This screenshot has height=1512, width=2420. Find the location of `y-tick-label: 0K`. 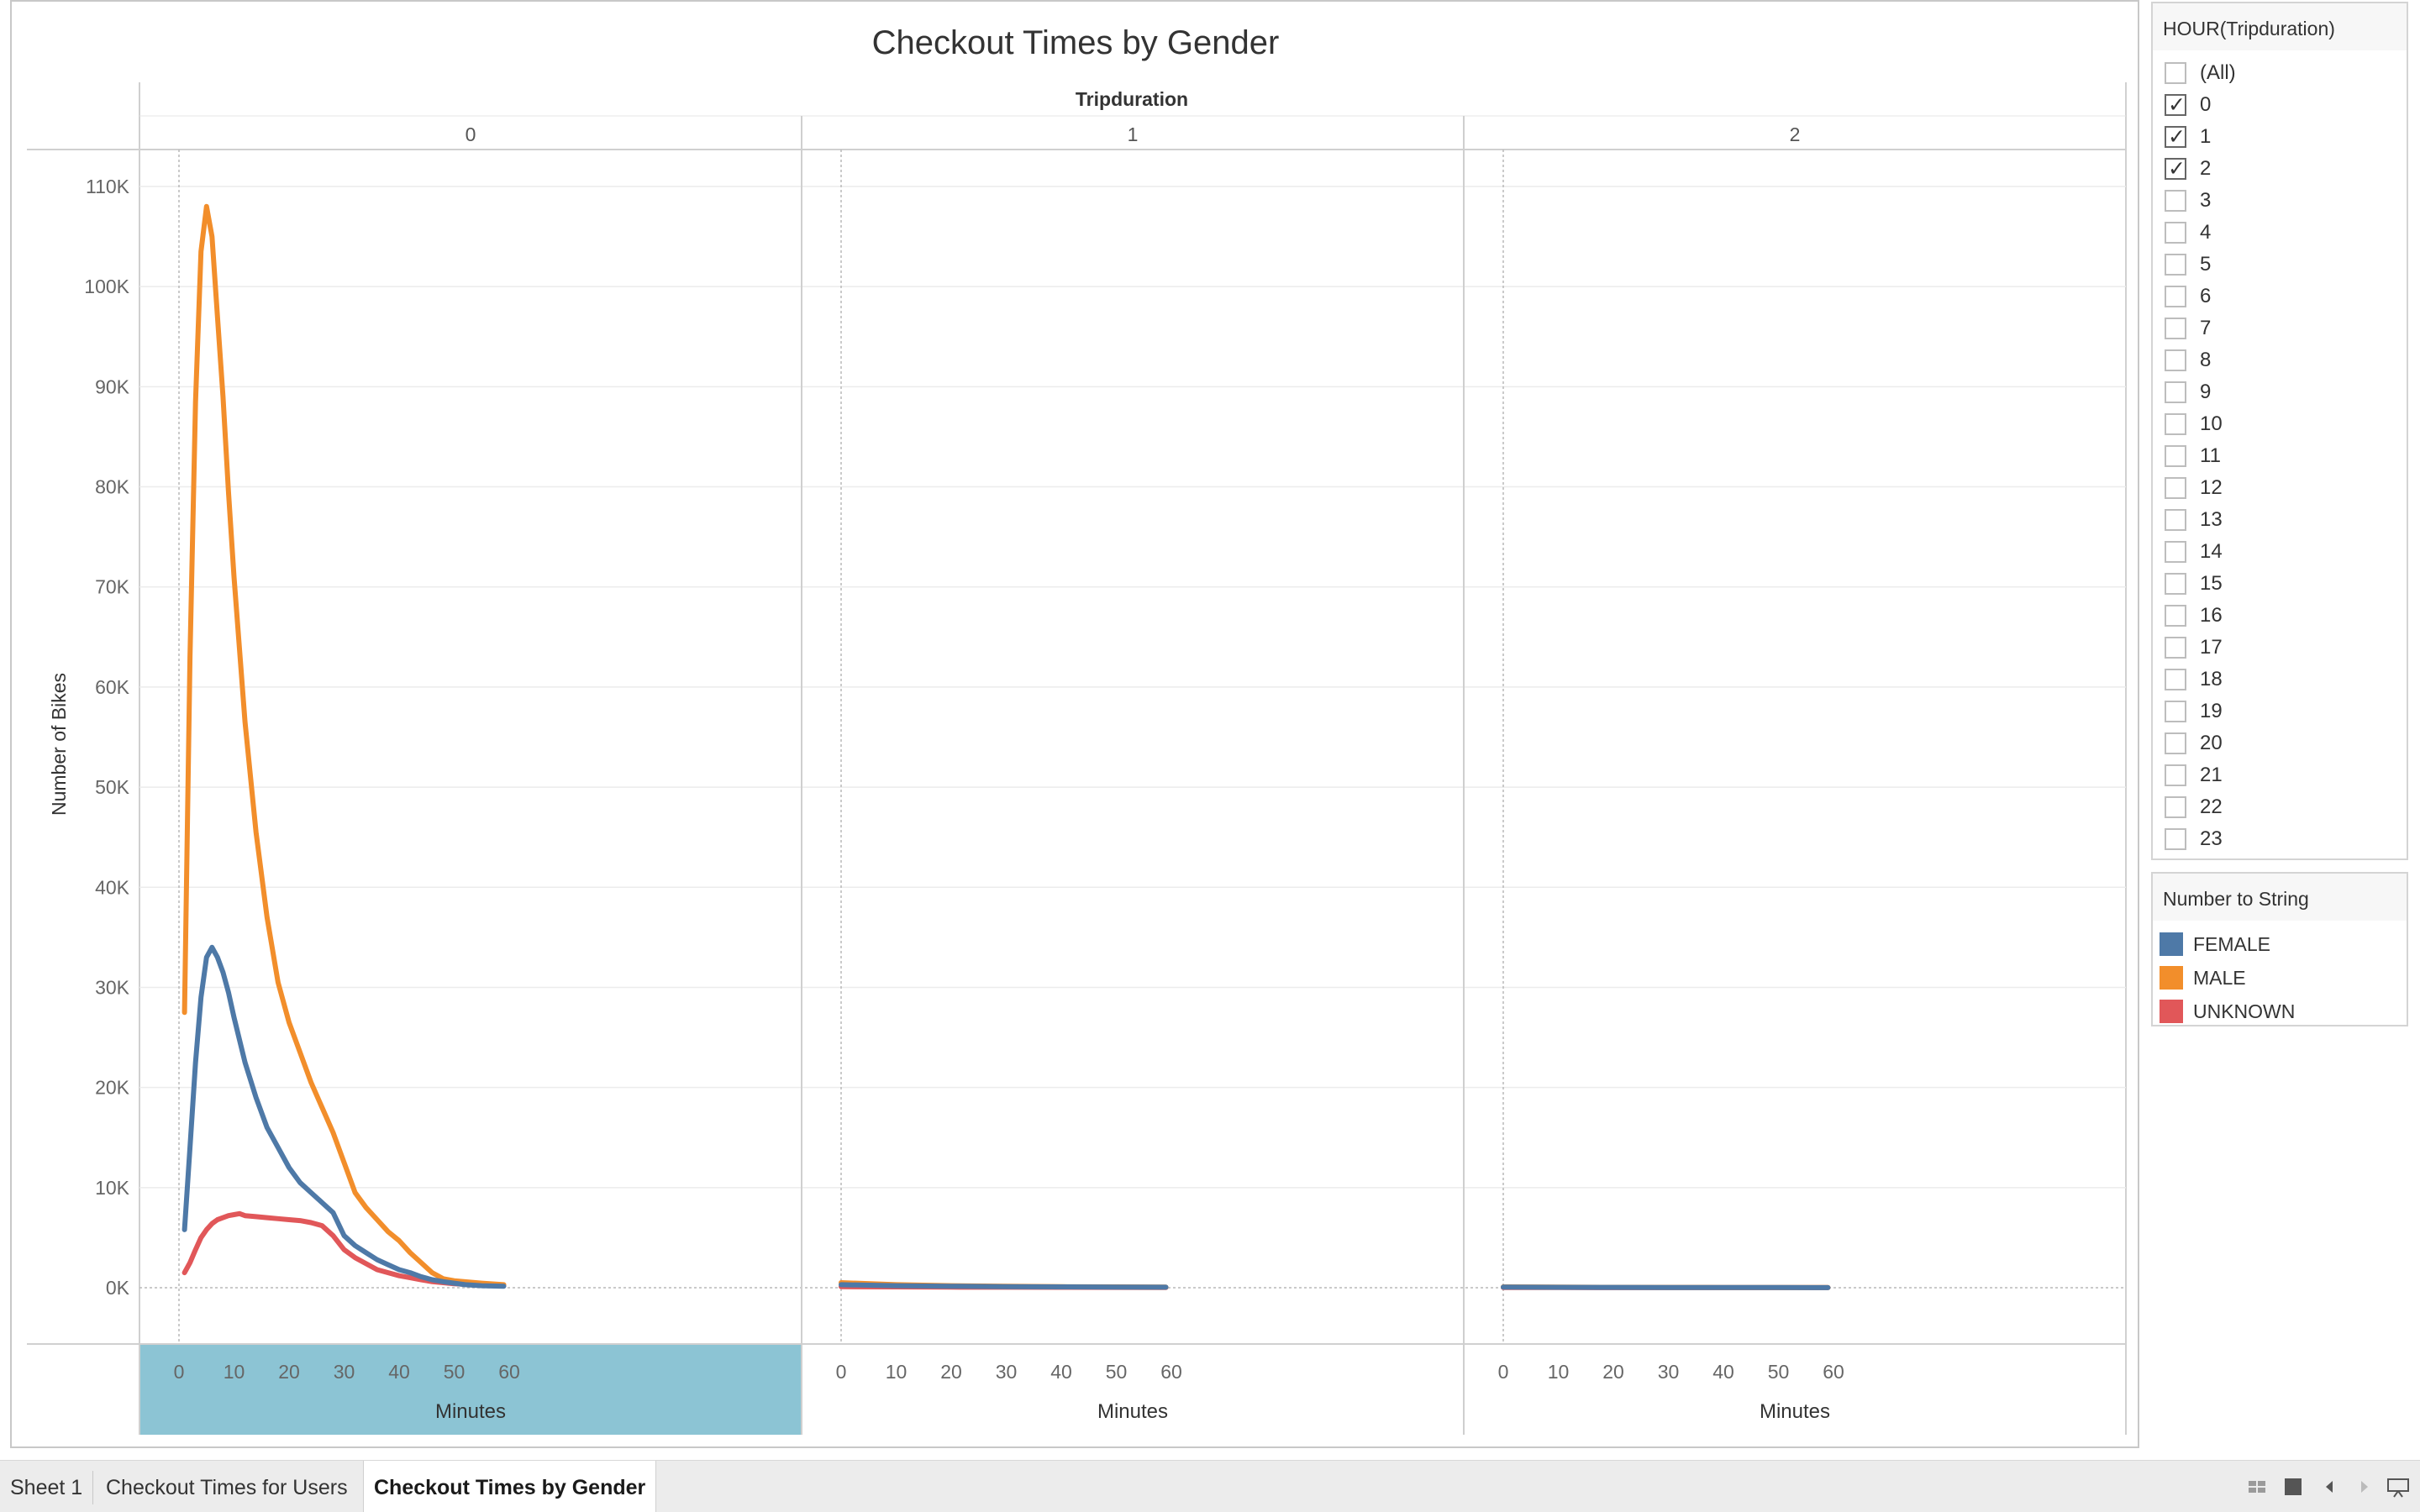

y-tick-label: 0K is located at coordinates (118, 1288).